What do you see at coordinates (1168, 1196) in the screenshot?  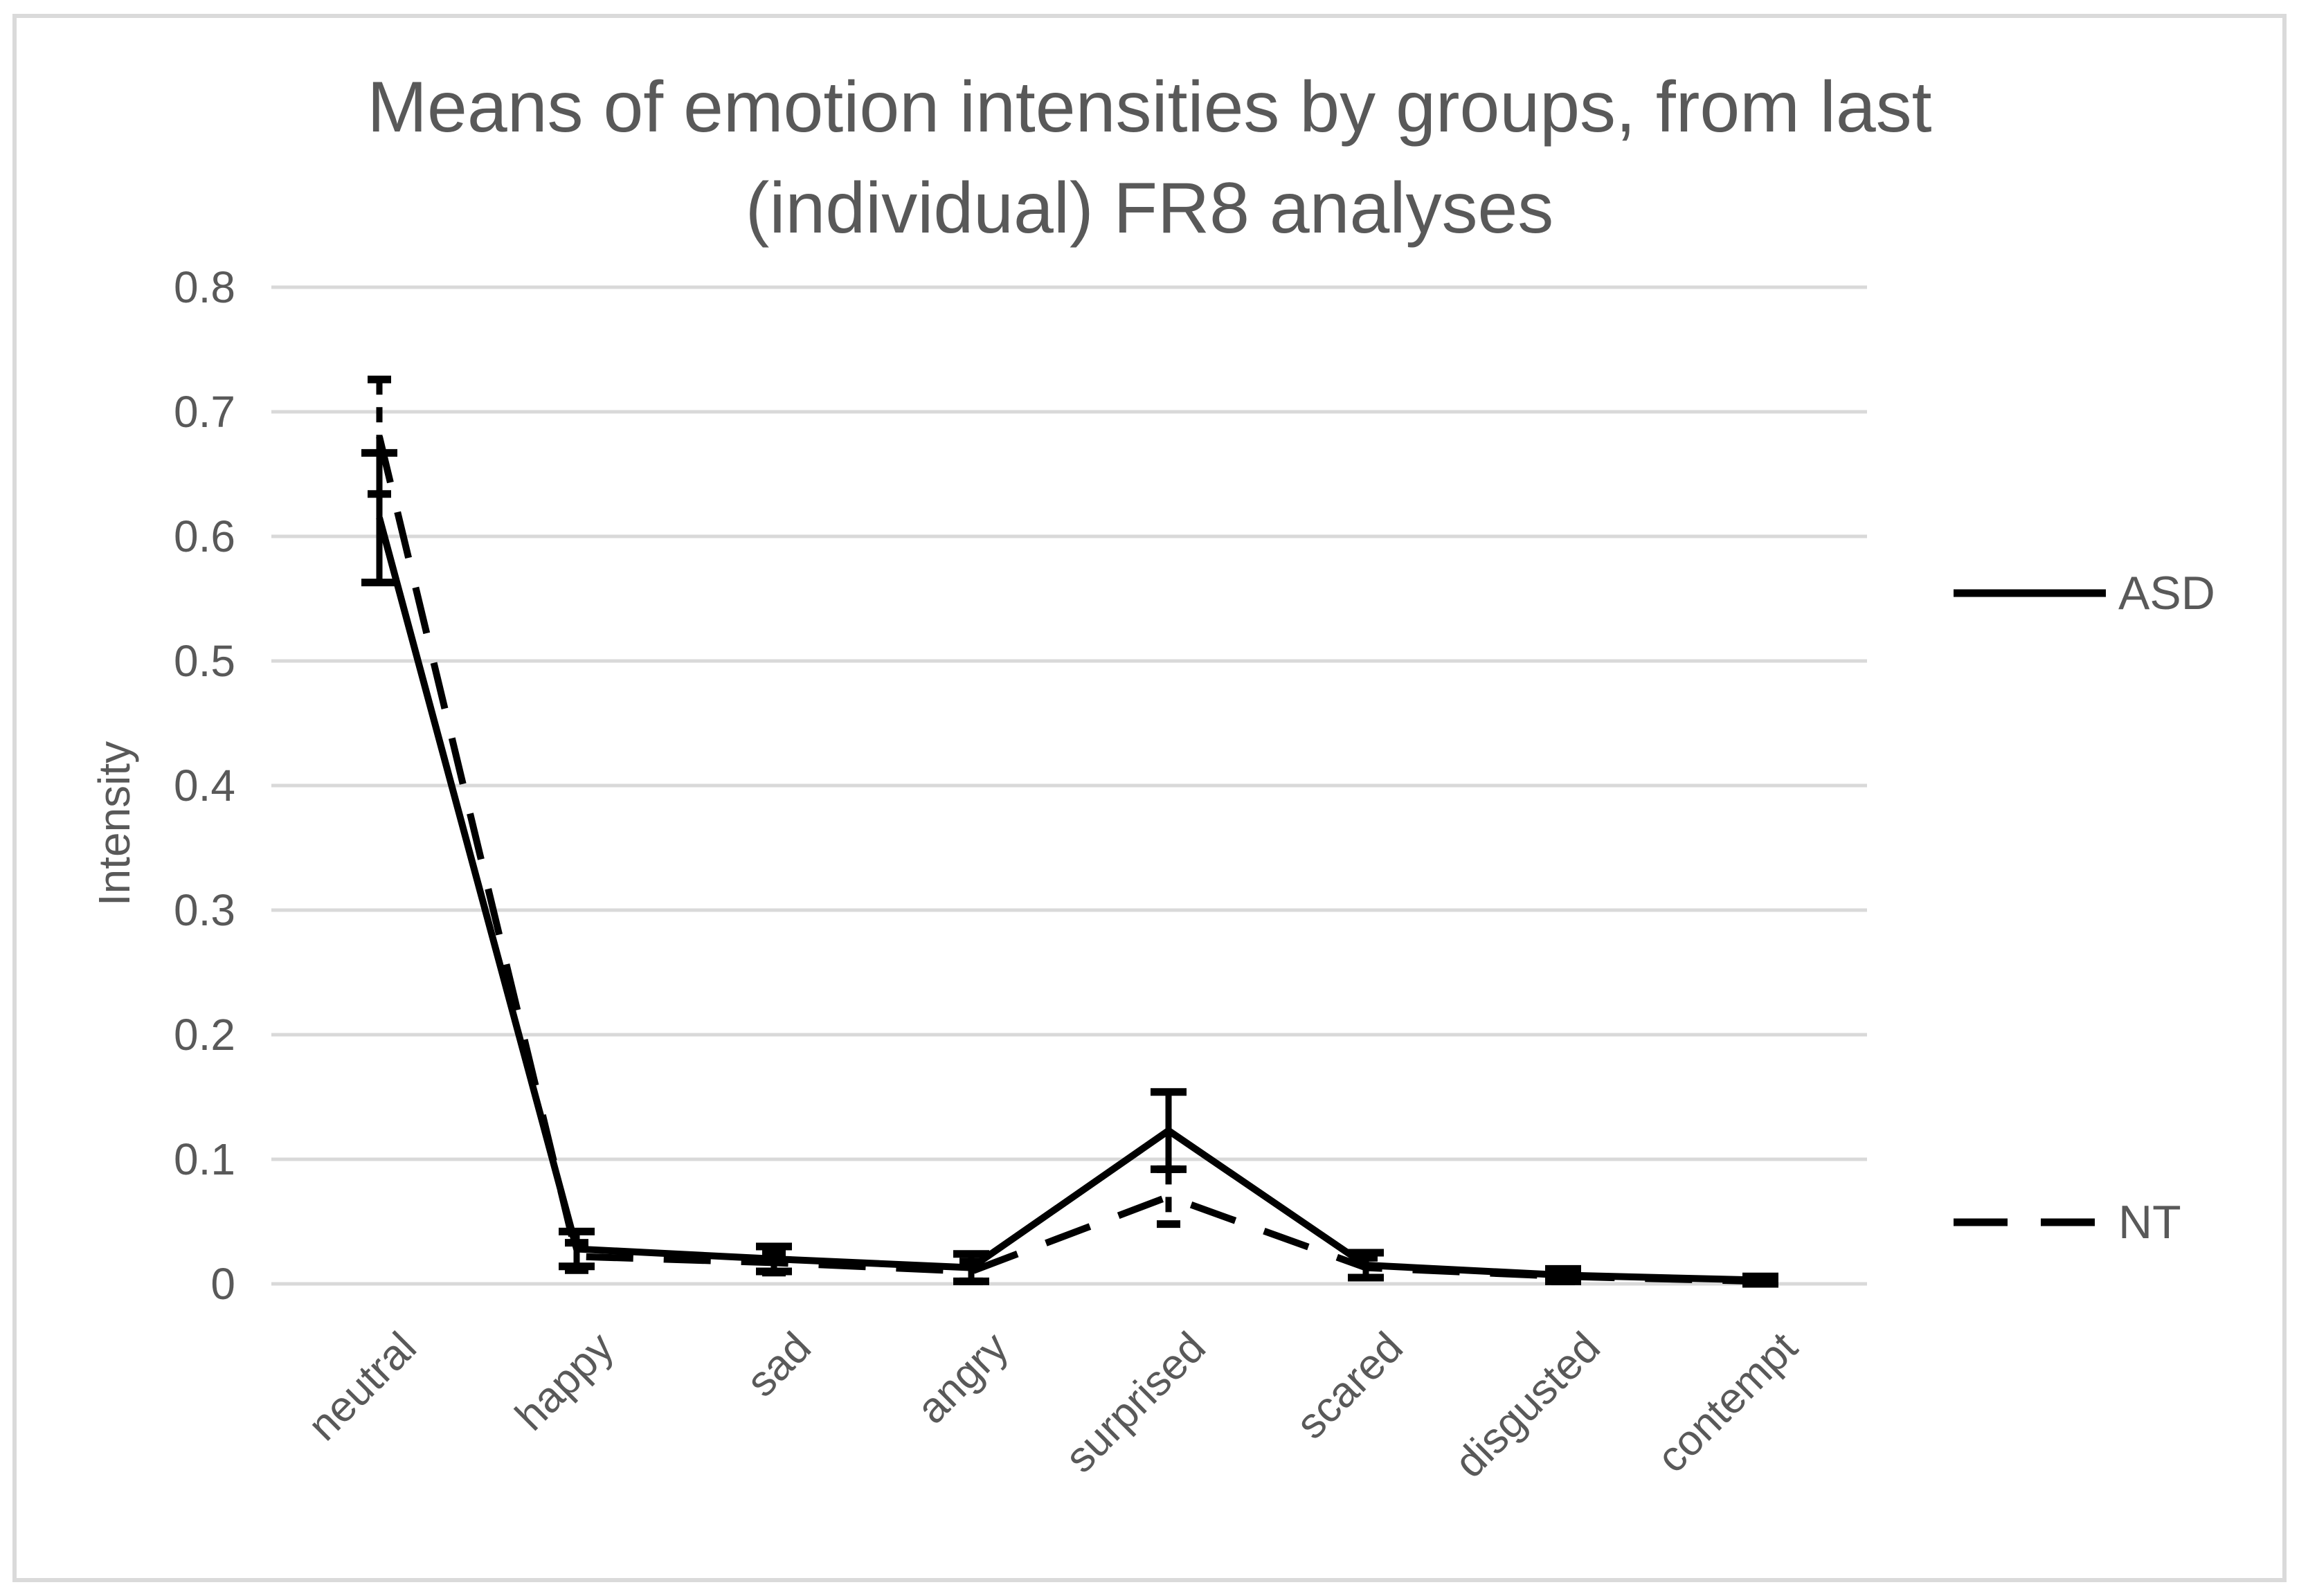 I see `error-bar-nt` at bounding box center [1168, 1196].